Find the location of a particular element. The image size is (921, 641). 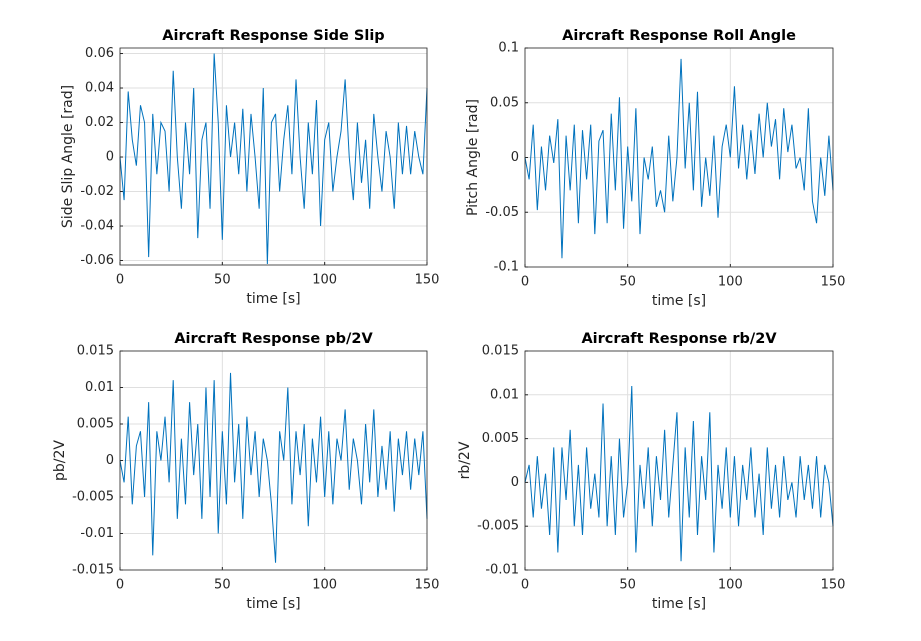

y-tick-label: -0.015 is located at coordinates (93, 570).